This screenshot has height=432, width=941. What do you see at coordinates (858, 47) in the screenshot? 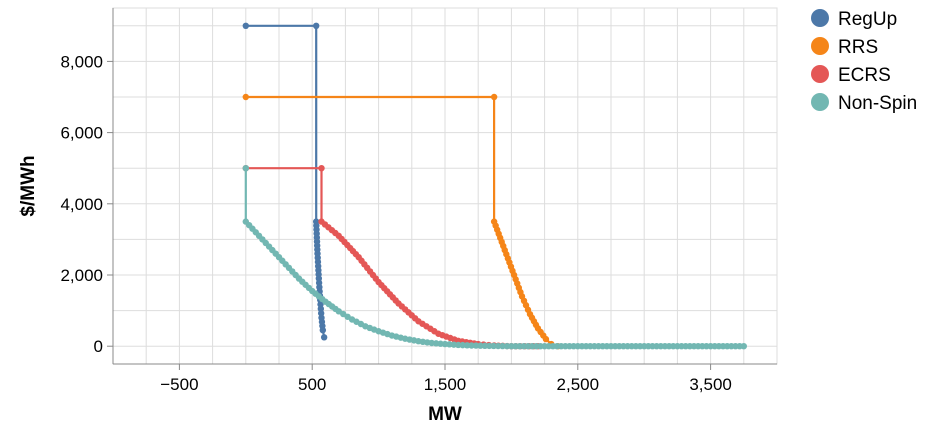
I see `legend-label: RRS` at bounding box center [858, 47].